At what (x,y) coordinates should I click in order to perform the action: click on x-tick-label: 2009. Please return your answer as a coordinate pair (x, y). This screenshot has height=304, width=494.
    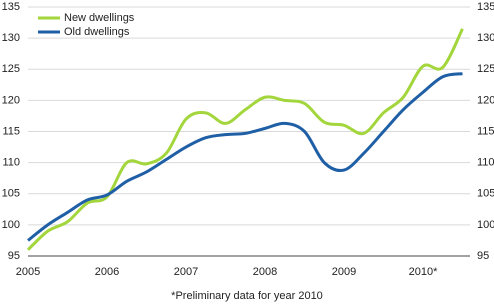
    Looking at the image, I should click on (344, 272).